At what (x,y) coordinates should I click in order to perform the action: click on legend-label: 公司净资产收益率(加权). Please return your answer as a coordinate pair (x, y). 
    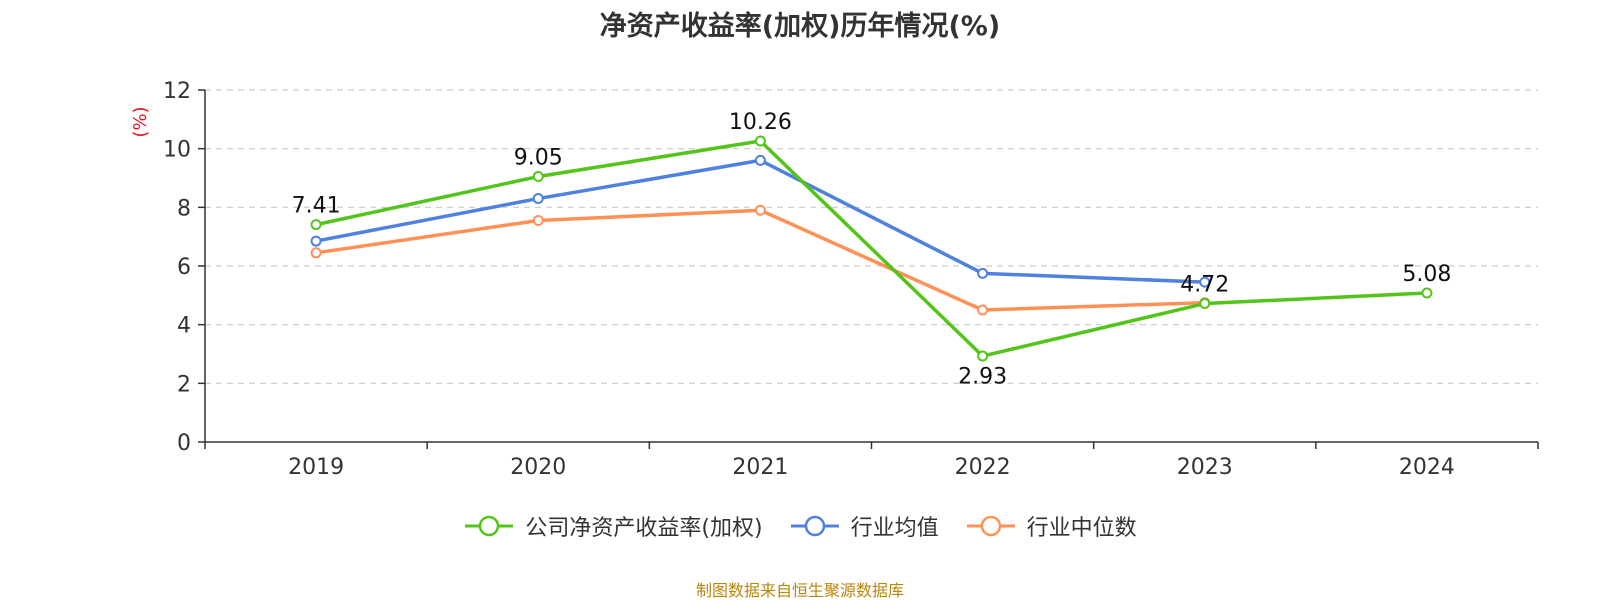
    Looking at the image, I should click on (644, 528).